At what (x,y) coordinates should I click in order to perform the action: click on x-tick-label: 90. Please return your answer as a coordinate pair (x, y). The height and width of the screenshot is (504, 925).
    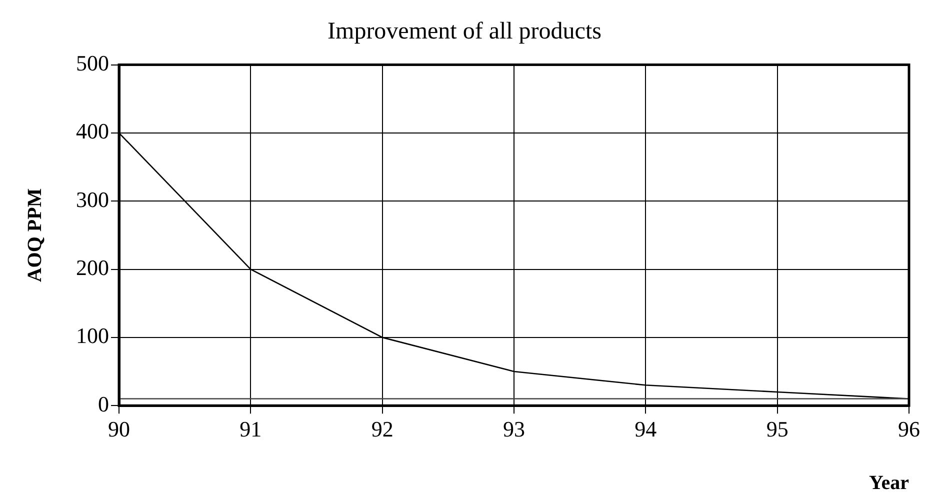
    Looking at the image, I should click on (119, 429).